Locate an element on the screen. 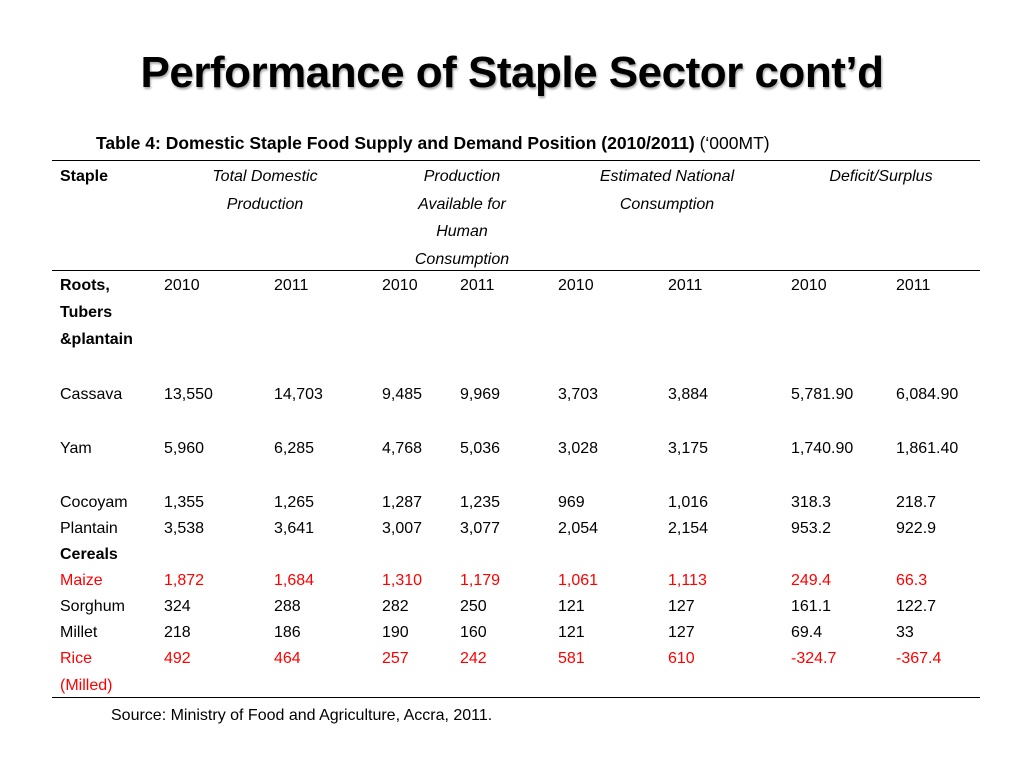 This screenshot has height=768, width=1024. staple-name: Yam is located at coordinates (76, 448).